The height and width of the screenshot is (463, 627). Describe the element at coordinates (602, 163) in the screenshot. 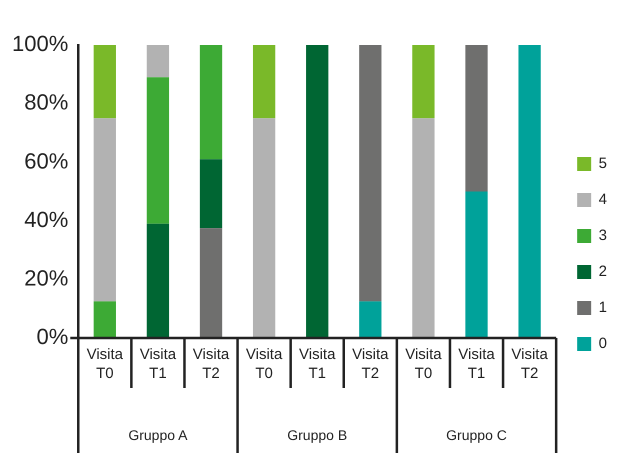

I see `legend-label: 5` at that location.